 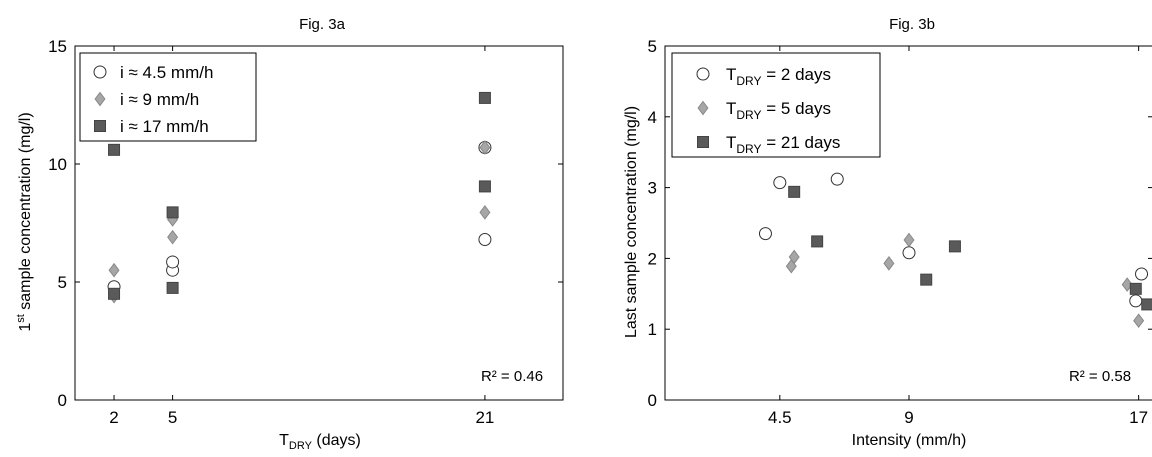 I want to click on annotation-r2: R² = 0.58, so click(x=1100, y=376).